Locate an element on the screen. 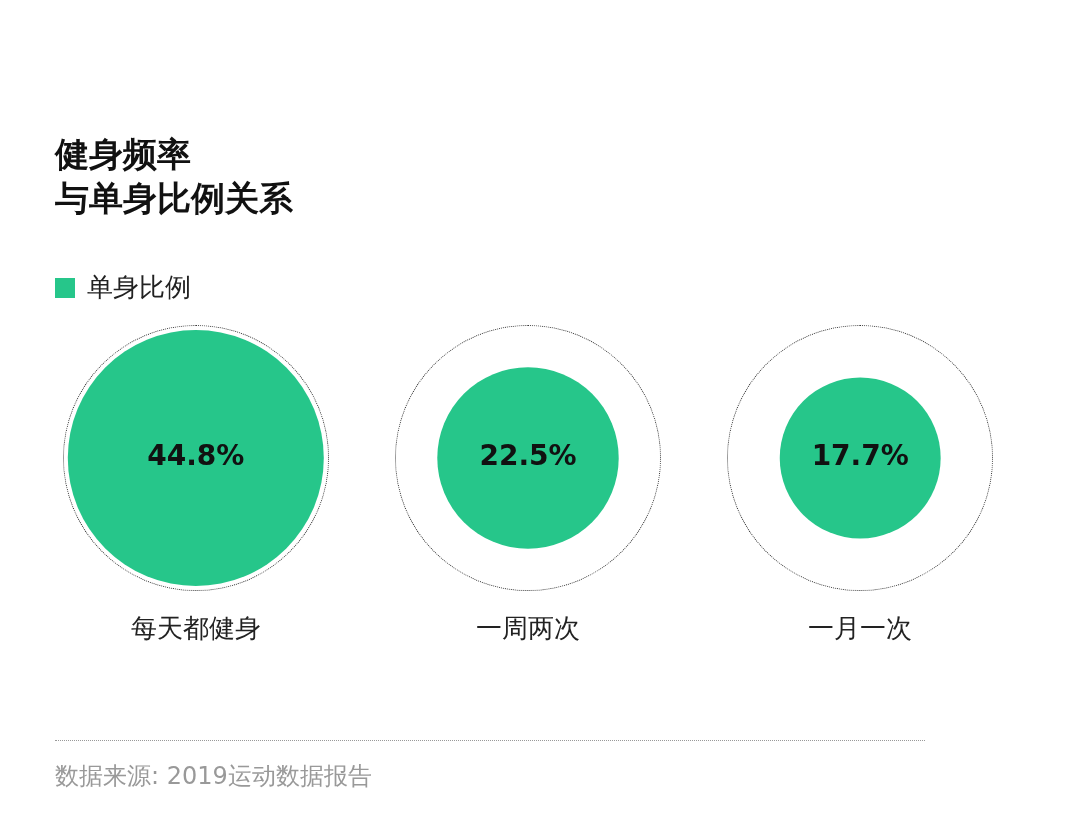  data-label: 44.8% is located at coordinates (196, 456).